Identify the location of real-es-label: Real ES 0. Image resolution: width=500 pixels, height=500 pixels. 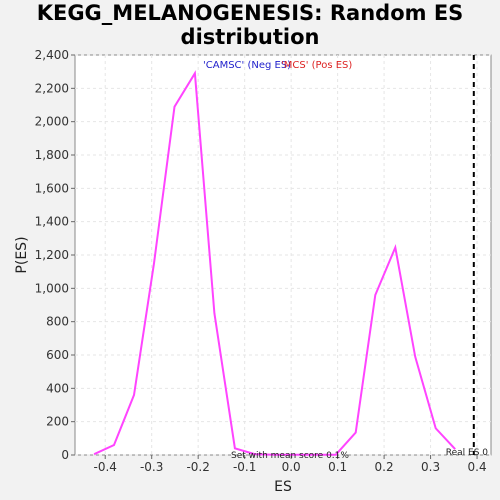
(467, 453).